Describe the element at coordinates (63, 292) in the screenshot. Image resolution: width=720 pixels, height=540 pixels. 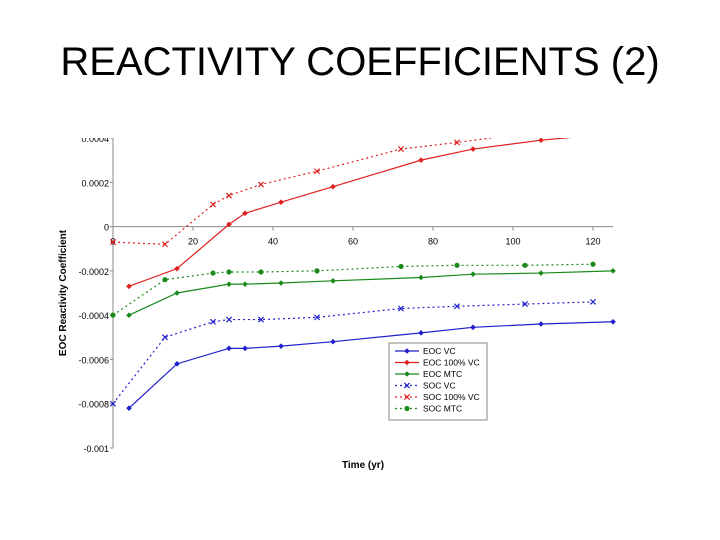
I see `y-axis-title: EOC Reactivity Coefficient` at that location.